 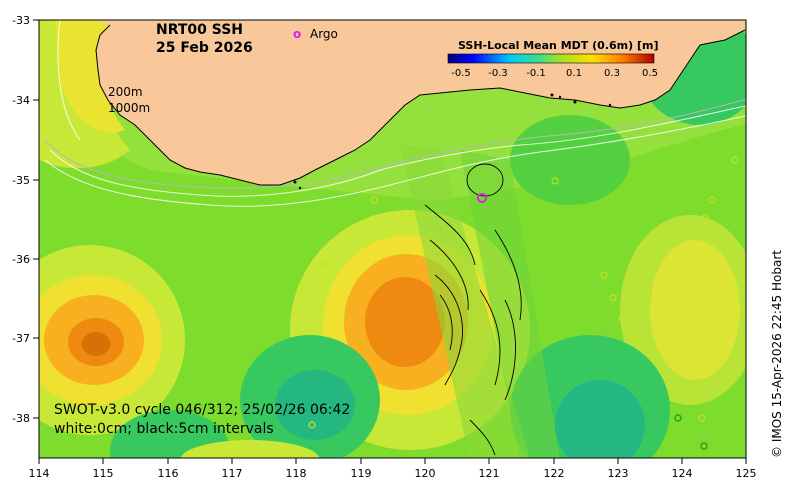 I want to click on colorbar-tick: 0.3, so click(x=612, y=73).